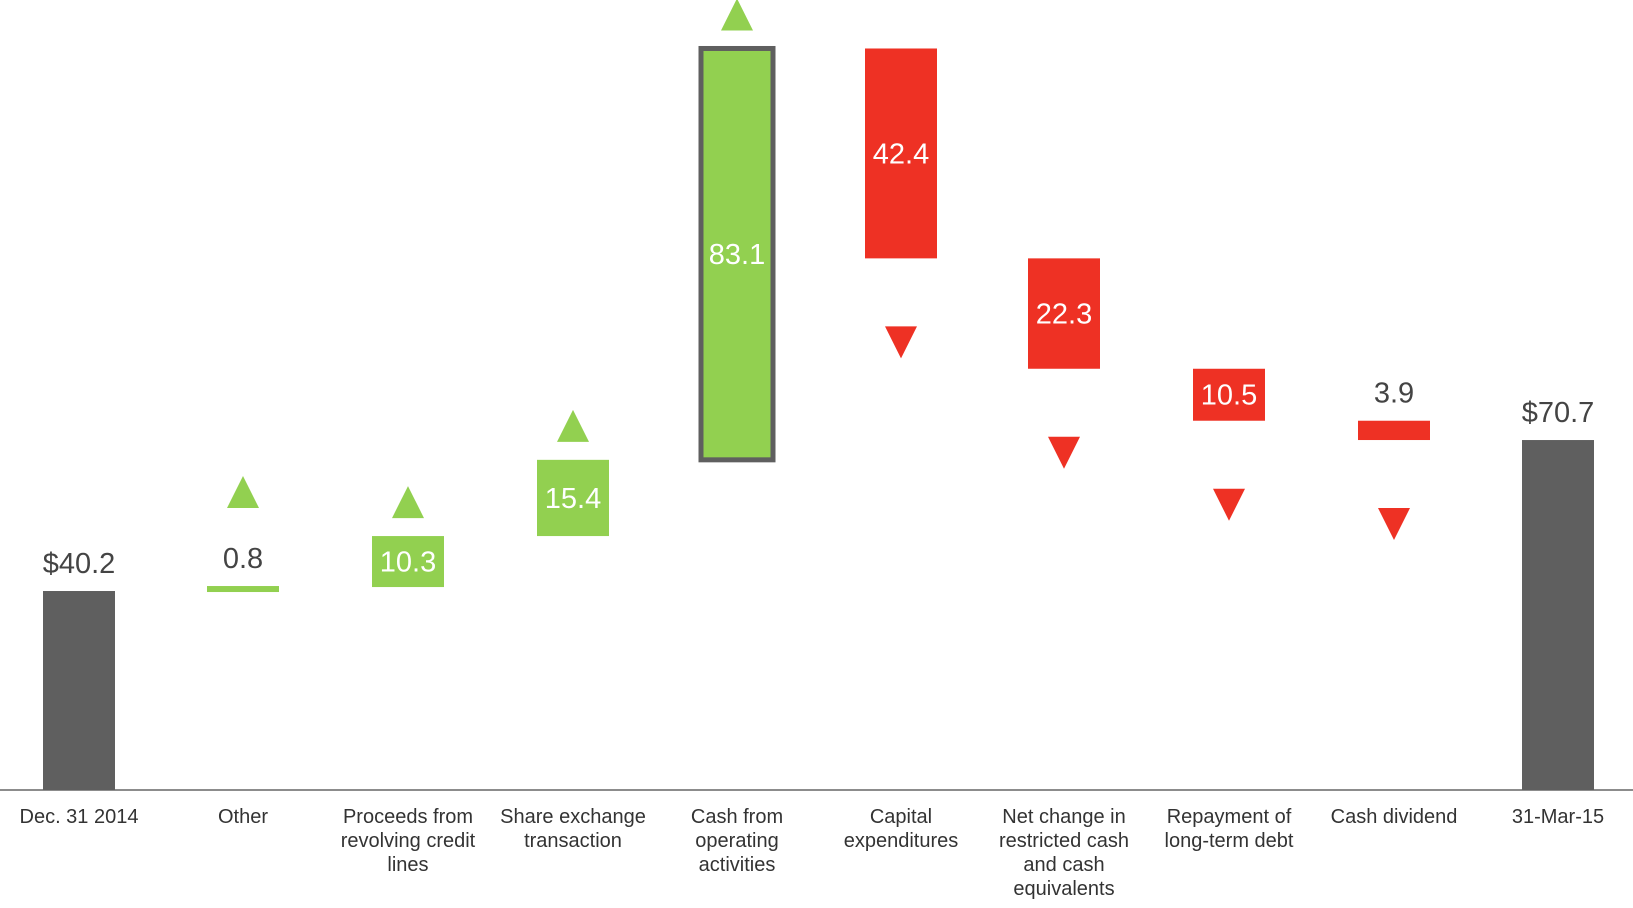 The image size is (1633, 908). Describe the element at coordinates (79, 817) in the screenshot. I see `category-label-dec-31-2014: Dec. 31 2014` at that location.